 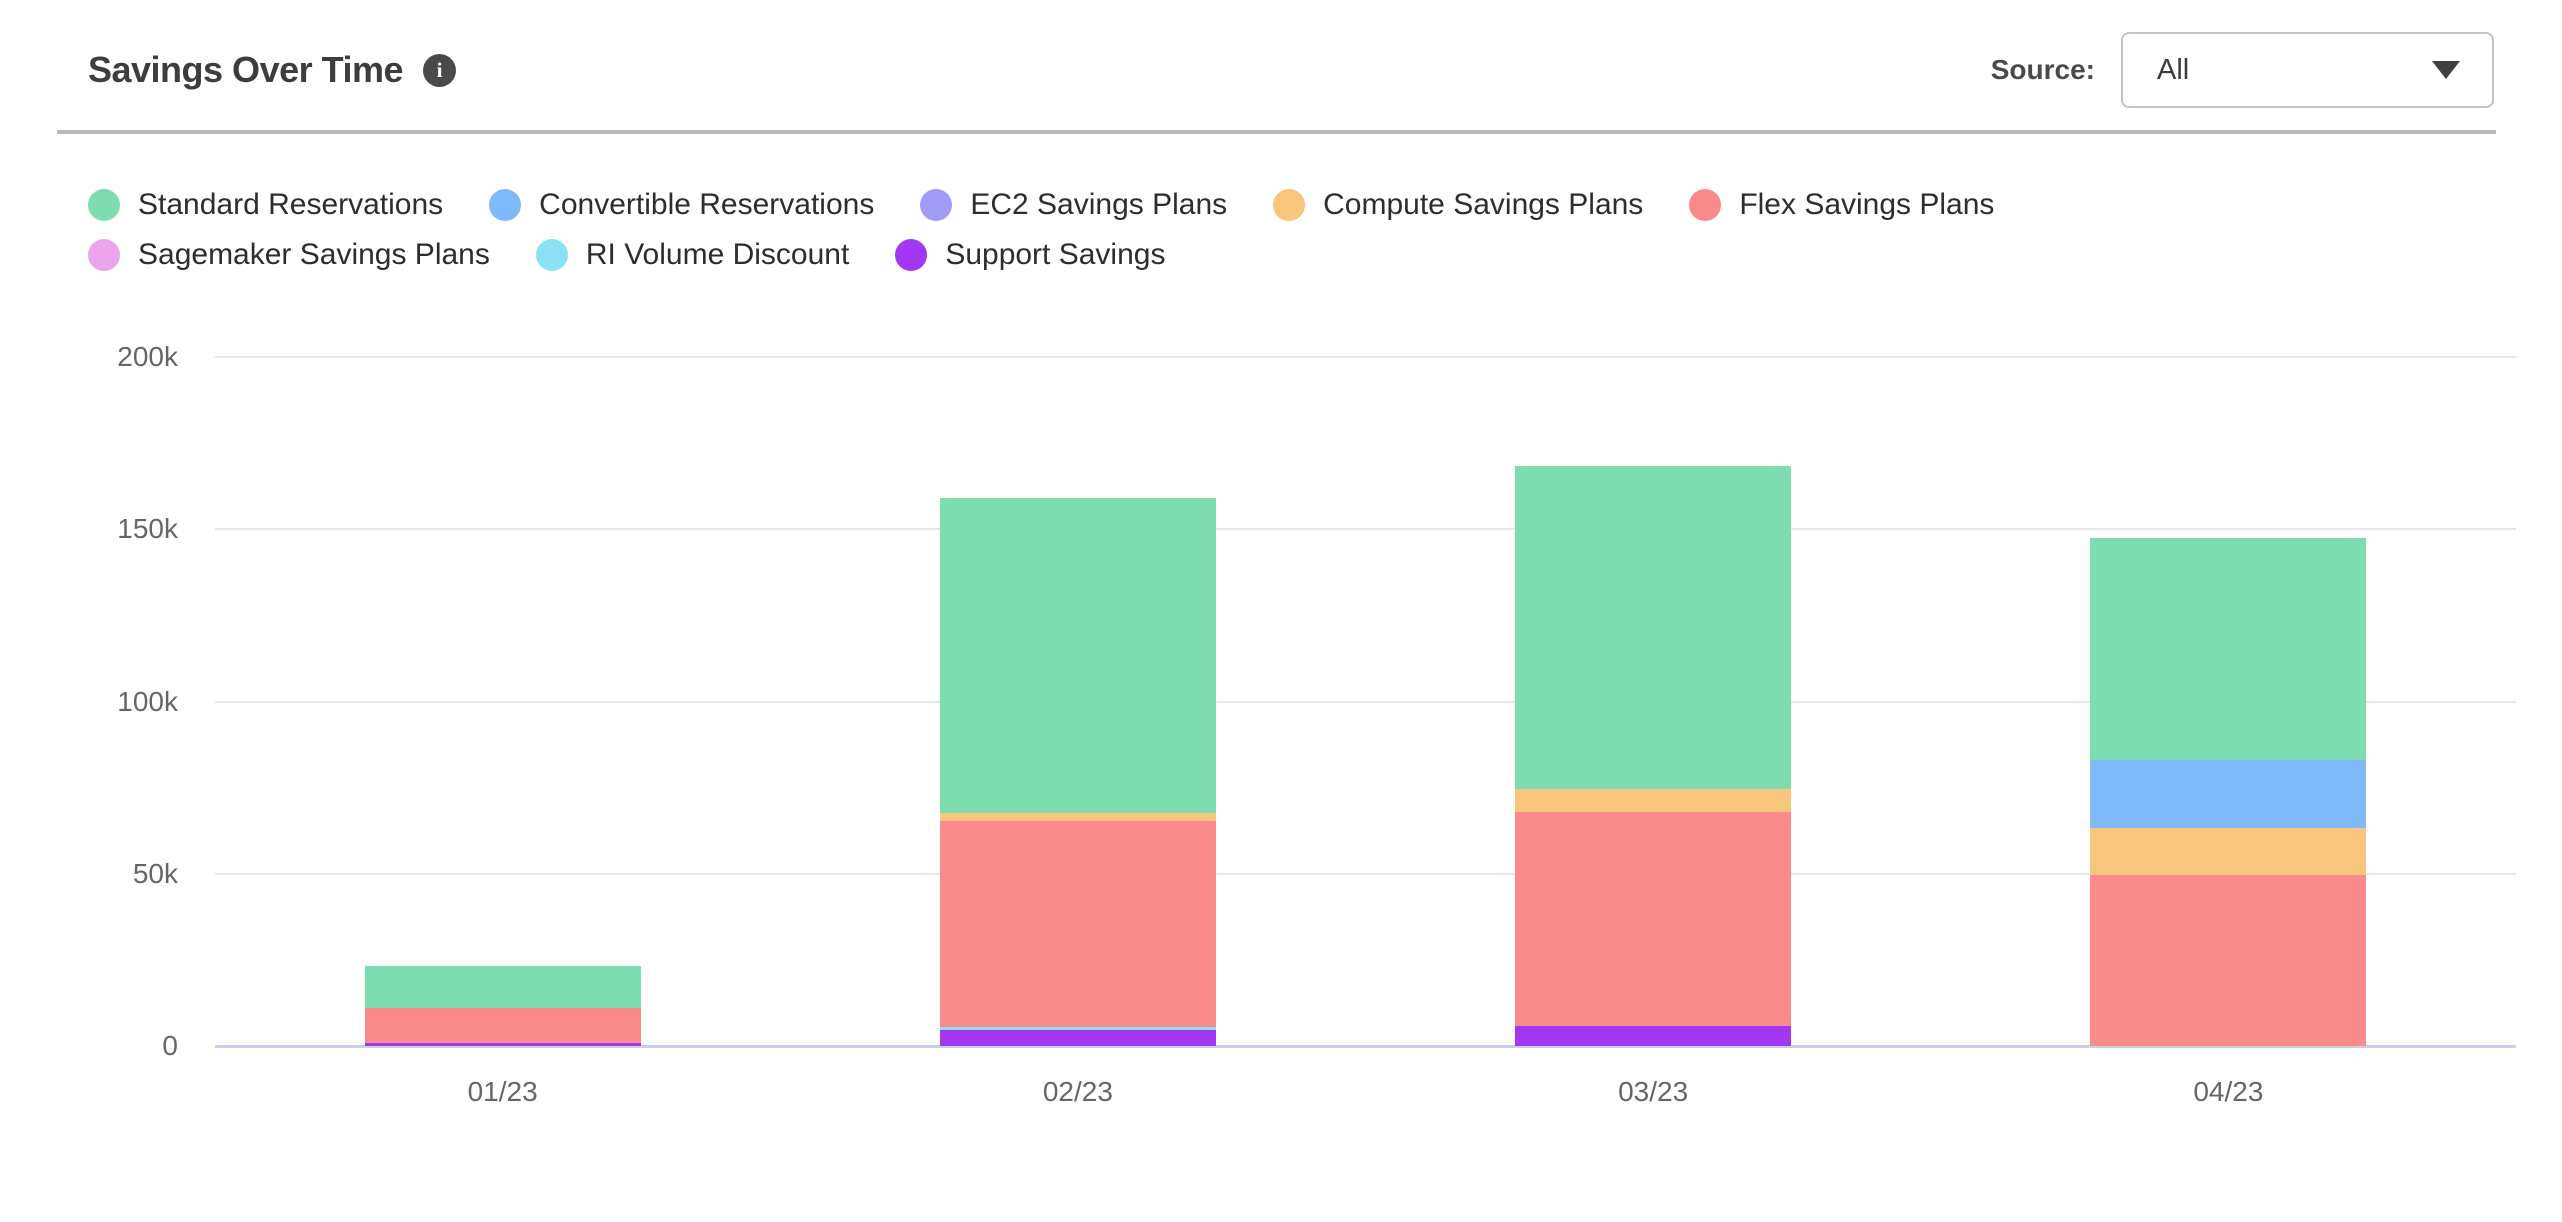 I want to click on convertible-reservations-swatch-icon, so click(x=505, y=205).